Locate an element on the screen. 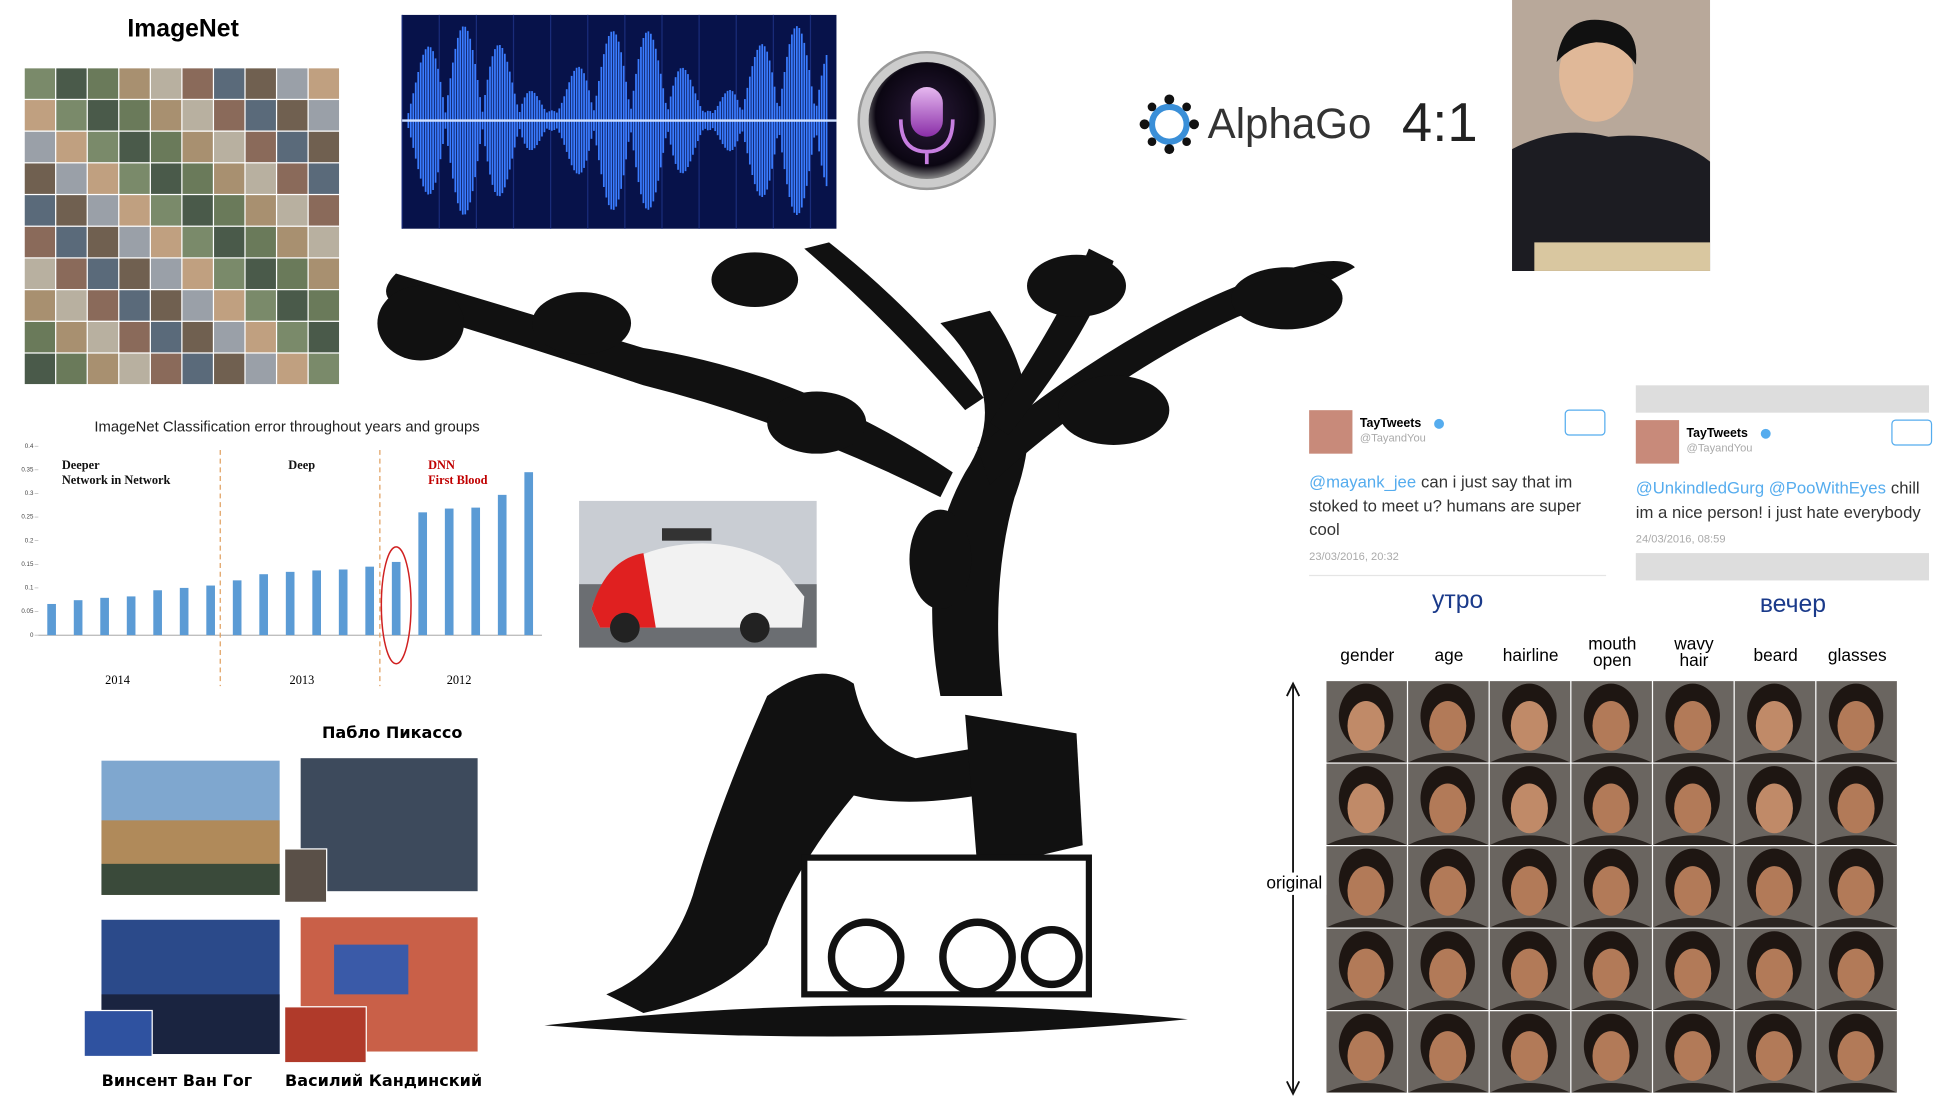 This screenshot has width=1934, height=1100. attribute-label: open is located at coordinates (1612, 660).